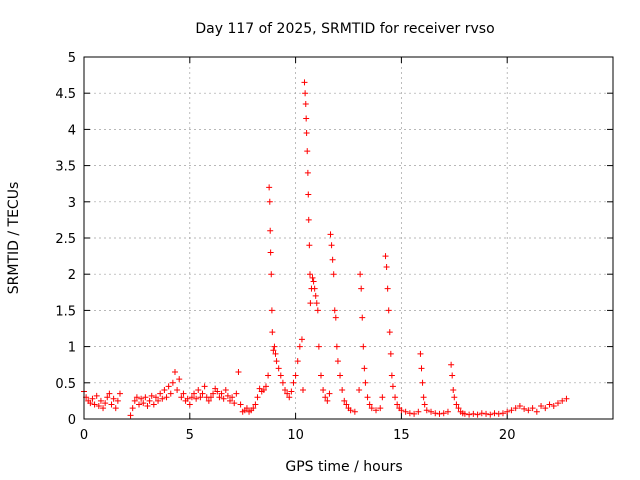 The width and height of the screenshot is (640, 480). Describe the element at coordinates (14, 238) in the screenshot. I see `y-axis-label: SRMTID / TECUs` at that location.